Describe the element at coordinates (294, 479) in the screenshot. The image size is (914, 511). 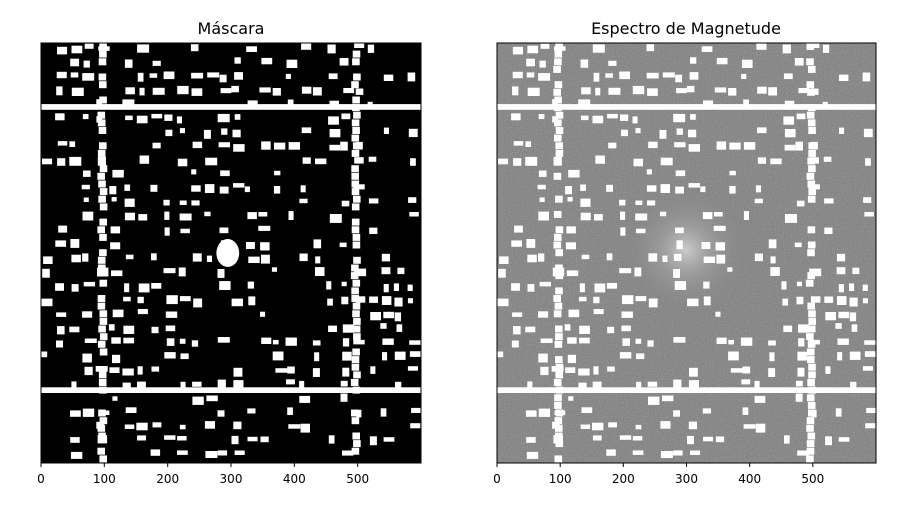
I see `mask-x-tick-label: 400` at that location.